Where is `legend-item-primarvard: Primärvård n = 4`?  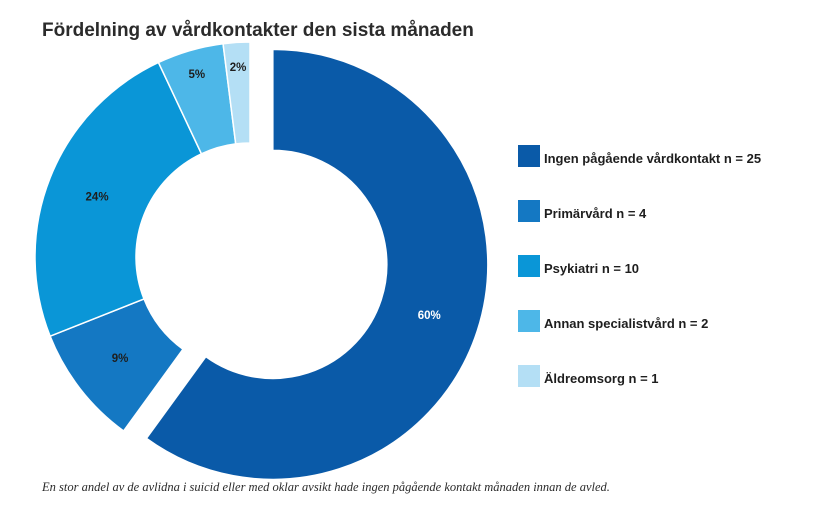 legend-item-primarvard: Primärvård n = 4 is located at coordinates (639, 211).